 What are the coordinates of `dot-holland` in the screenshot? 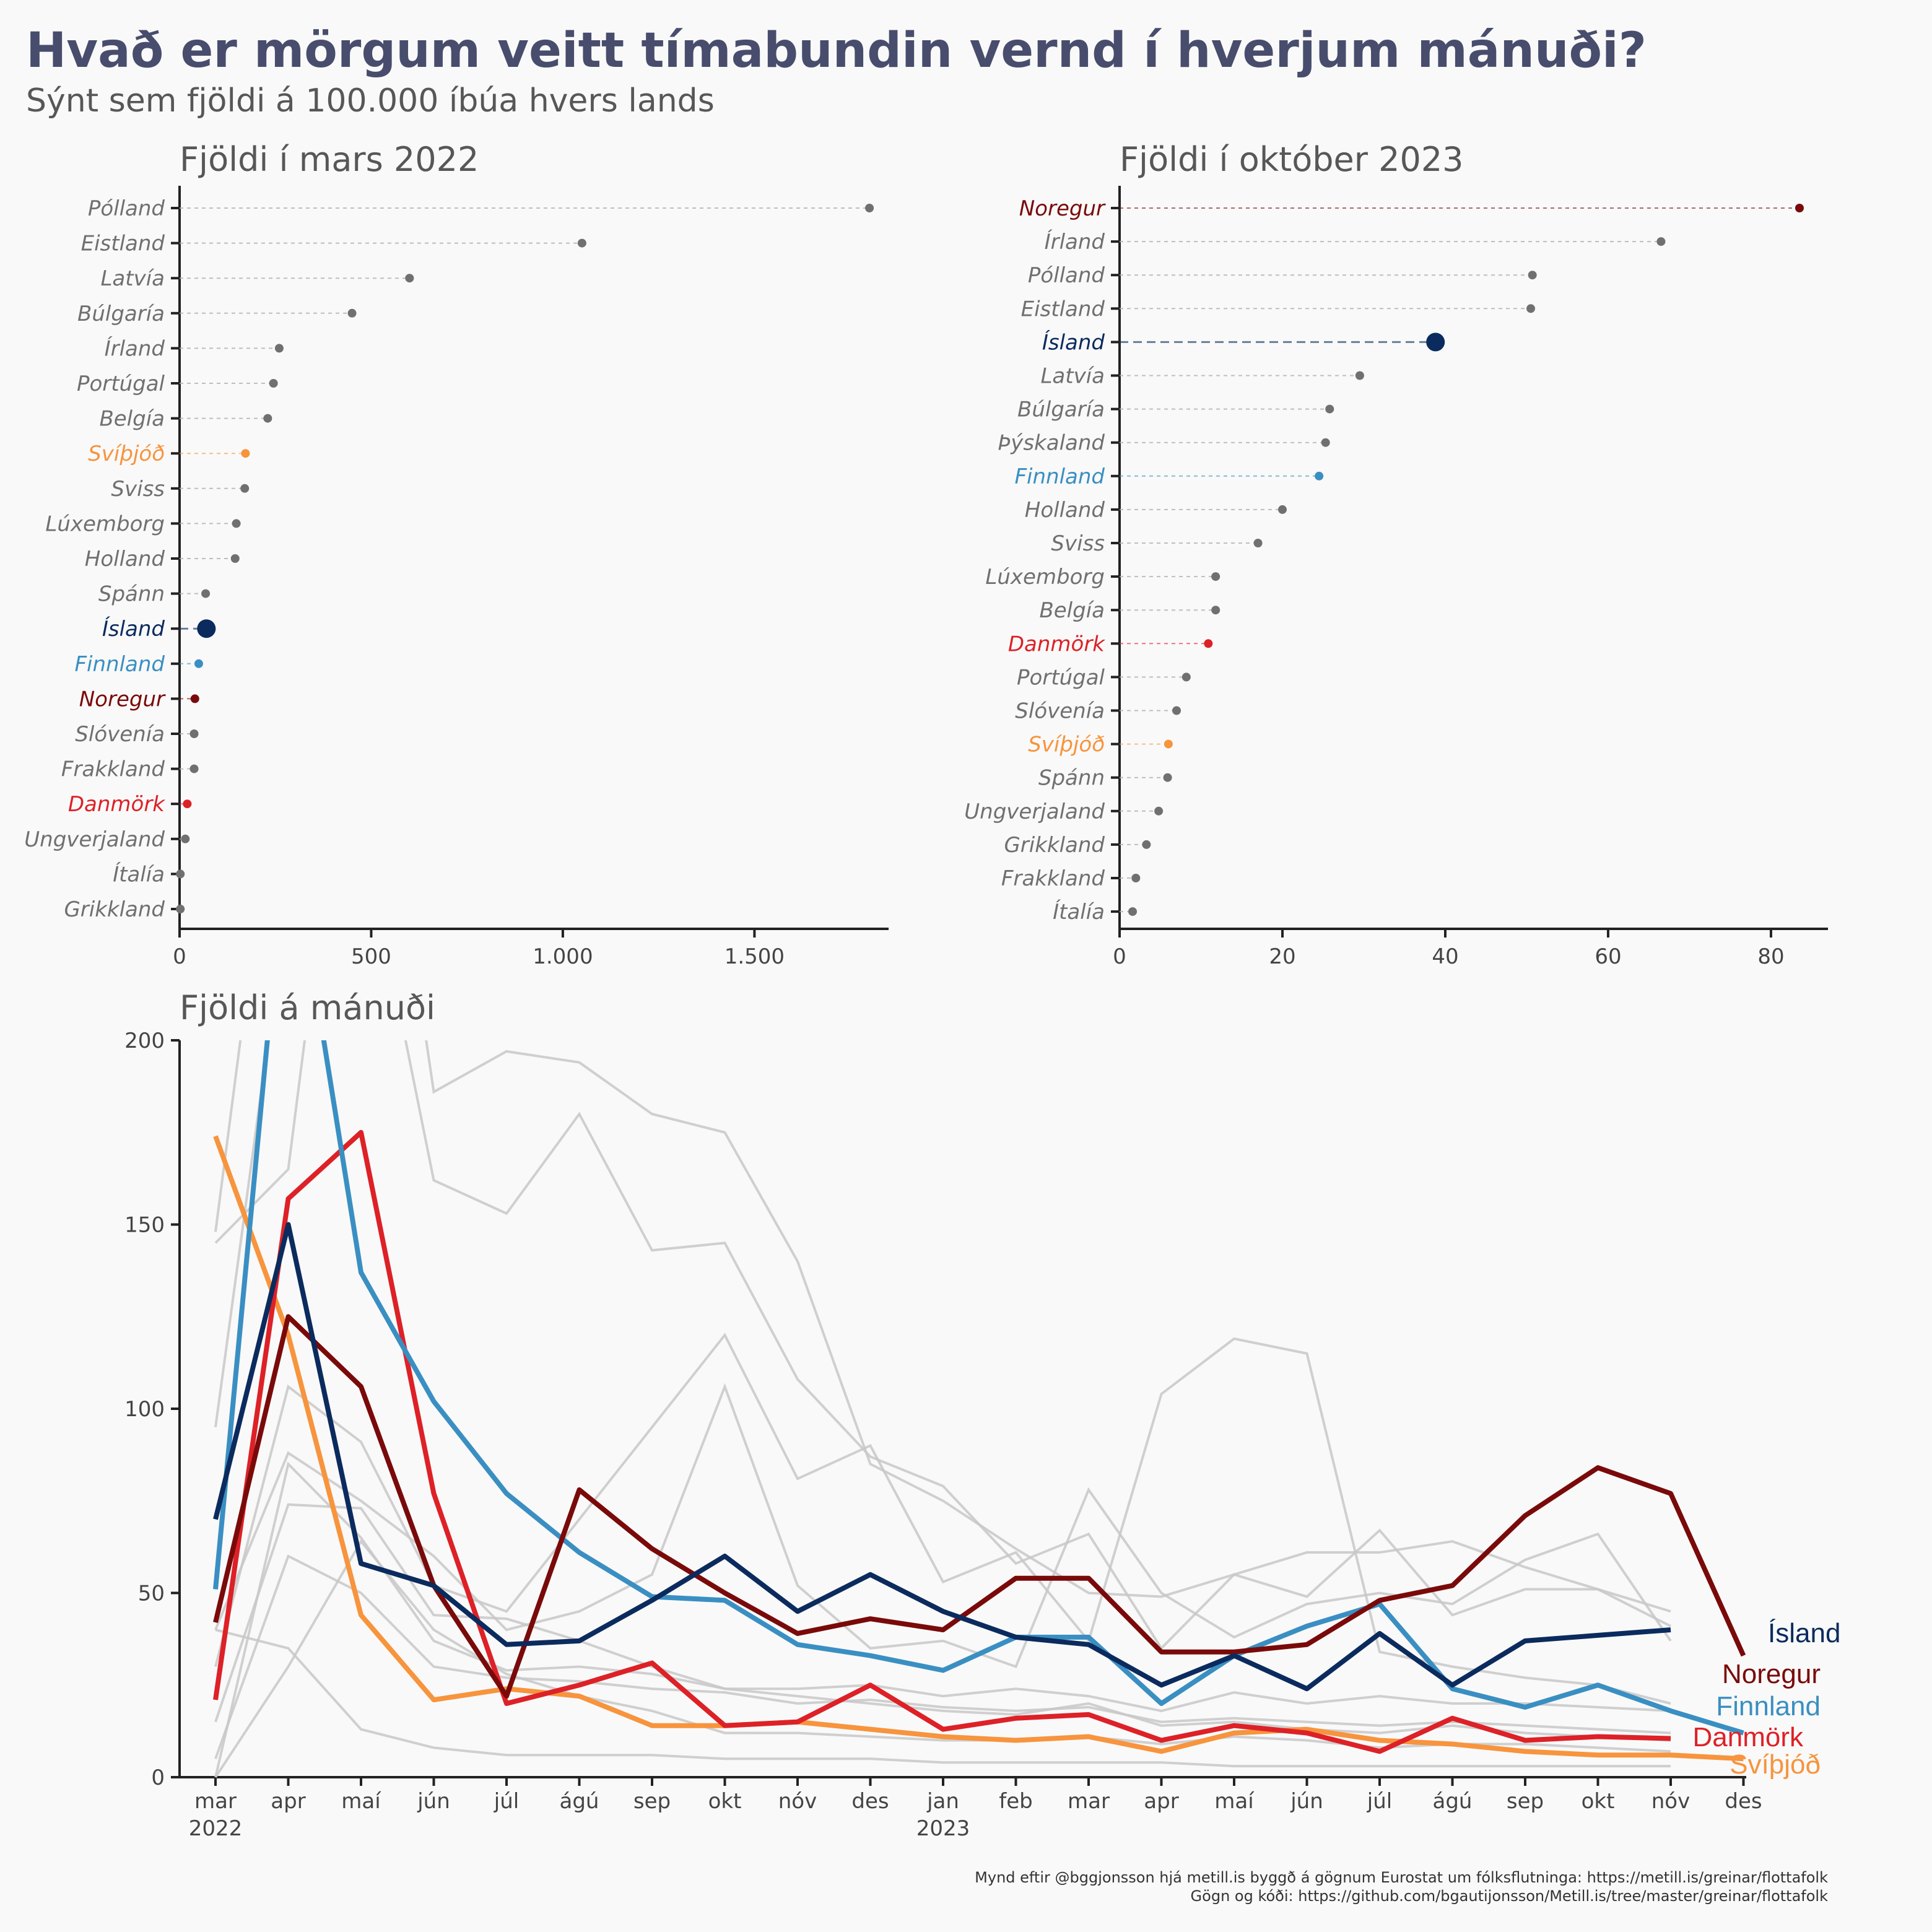 It's located at (1282, 509).